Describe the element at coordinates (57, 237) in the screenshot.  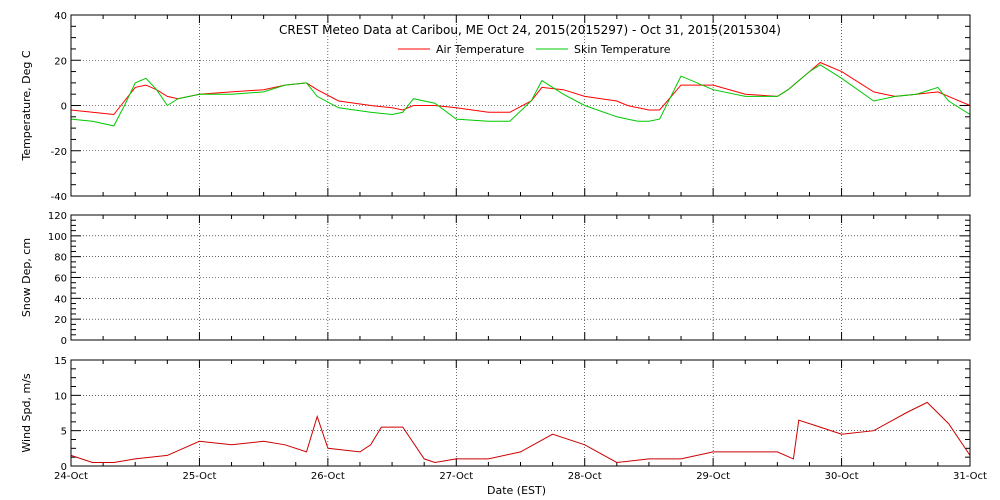
I see `y-tick-label: 100` at that location.